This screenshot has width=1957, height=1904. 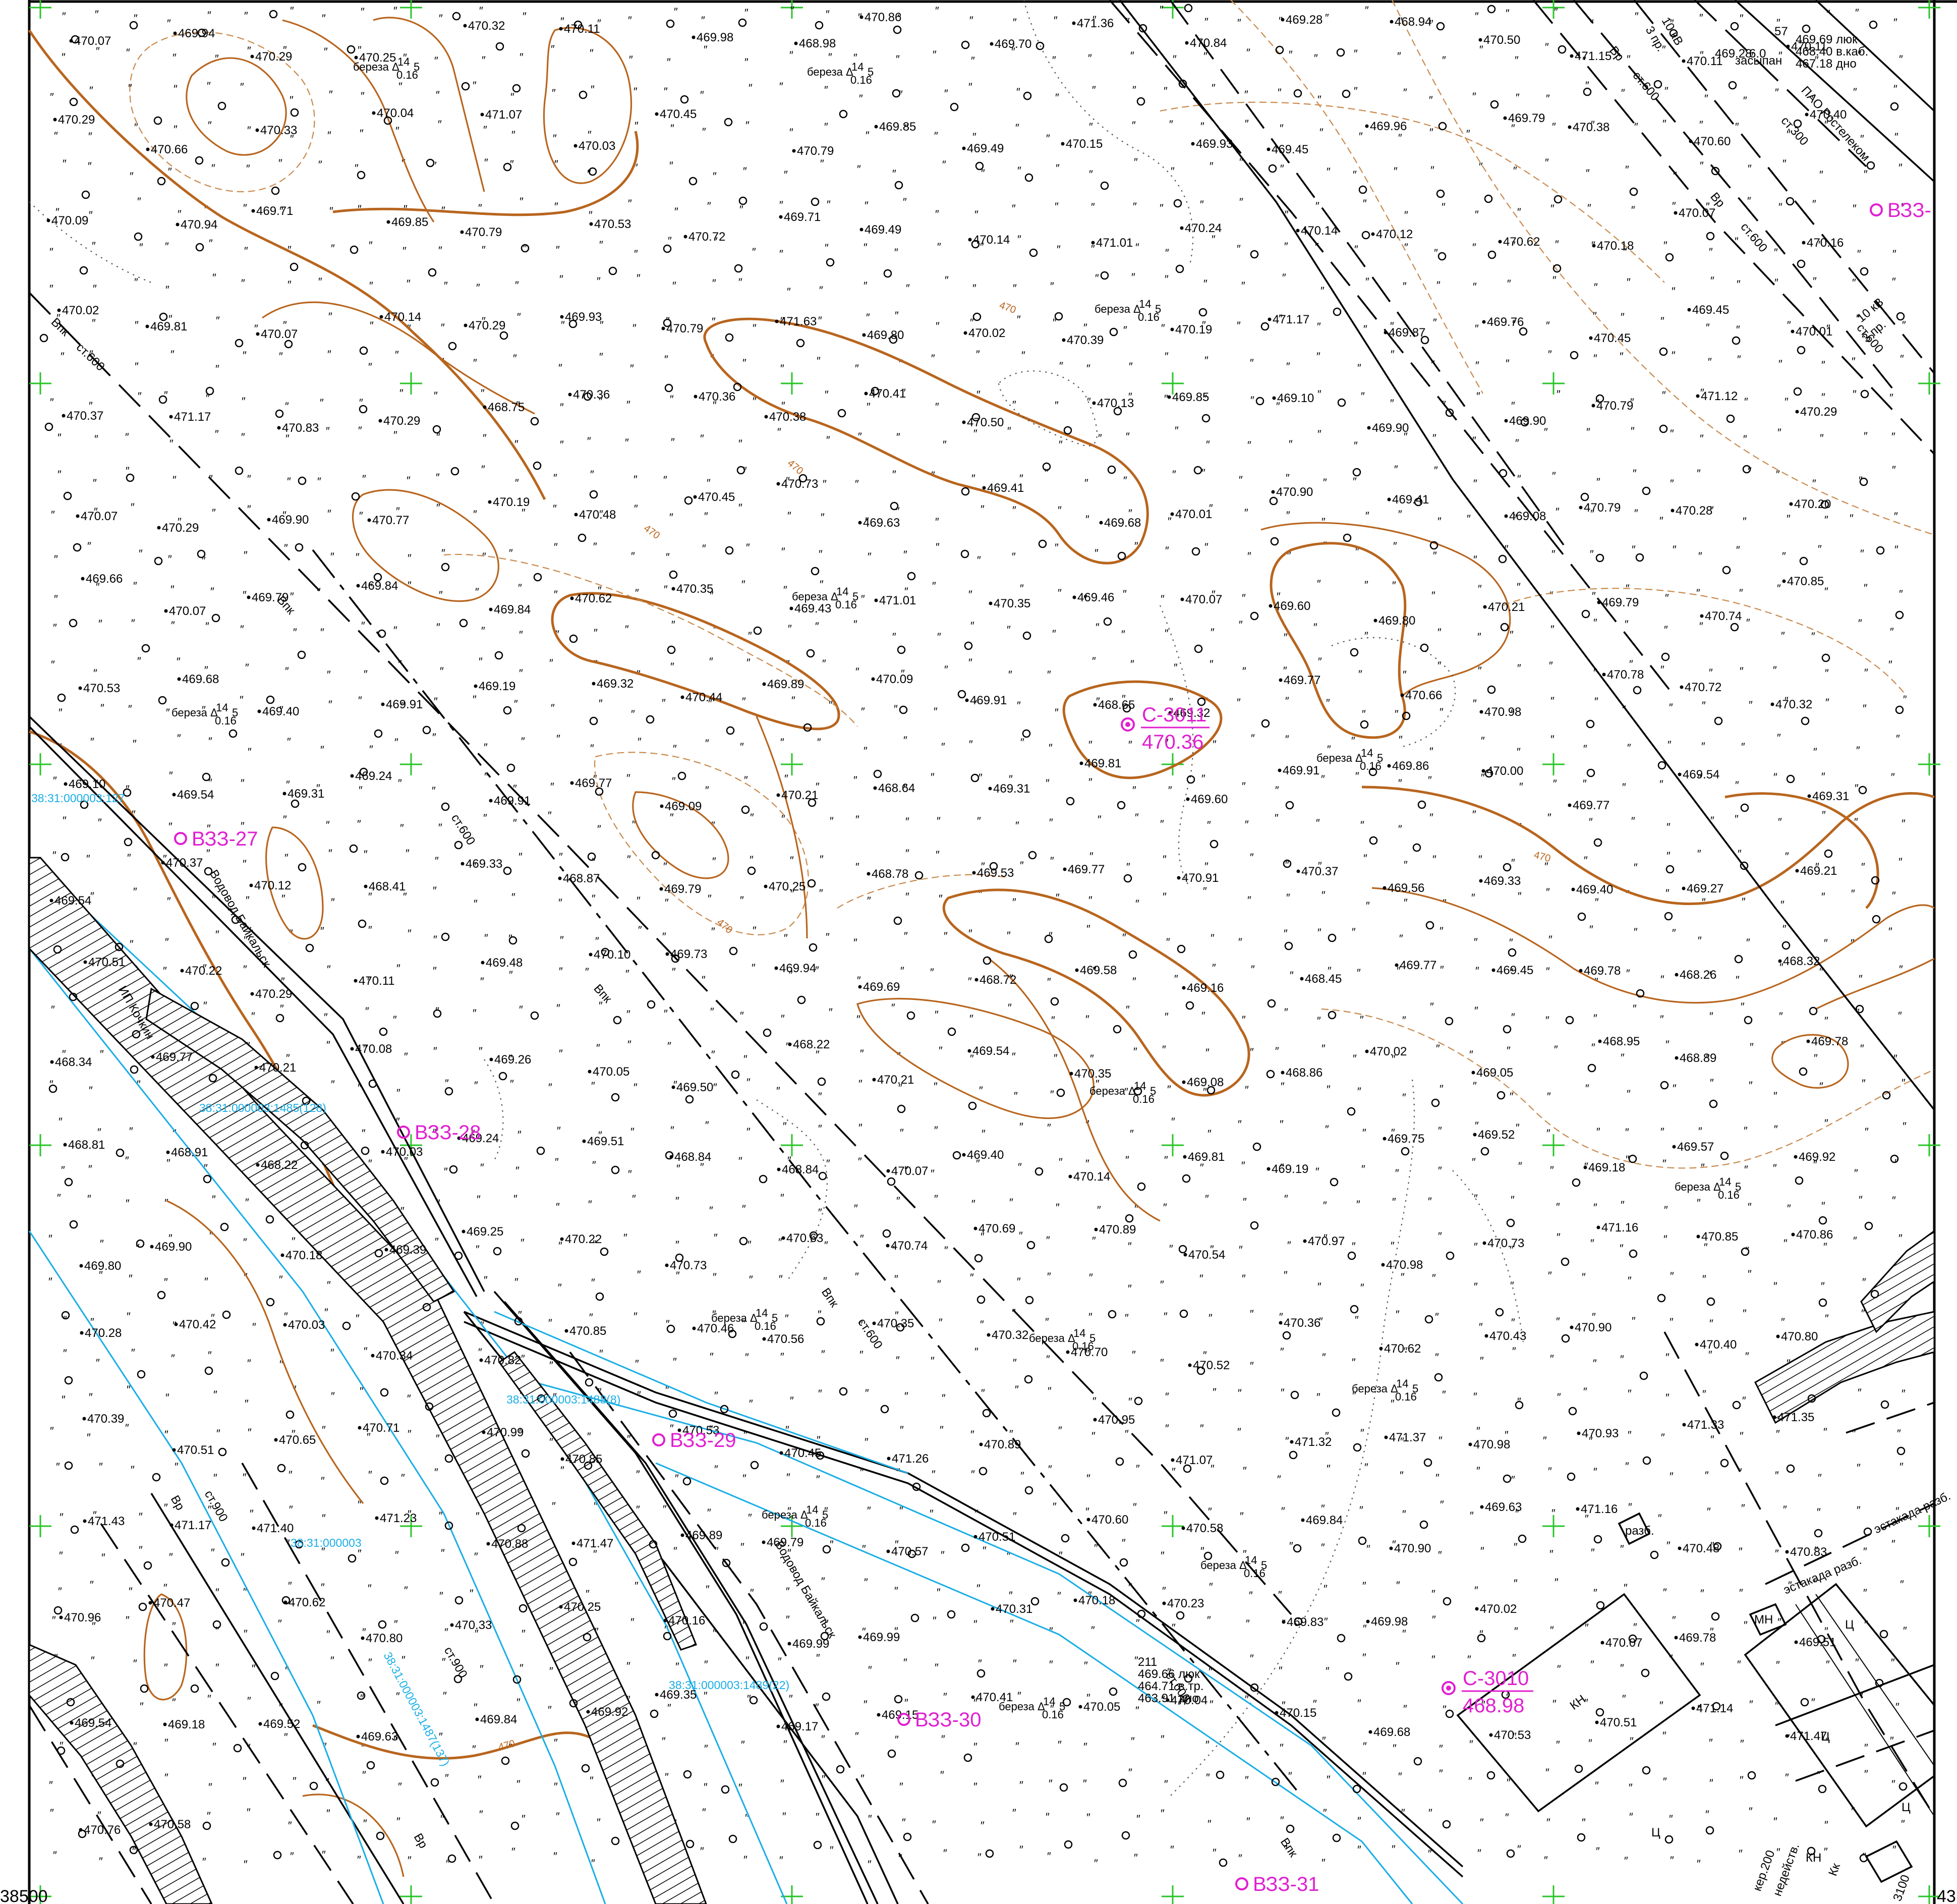 I want to click on pit-vzz-edge: ВЗЗ-, so click(x=1900, y=210).